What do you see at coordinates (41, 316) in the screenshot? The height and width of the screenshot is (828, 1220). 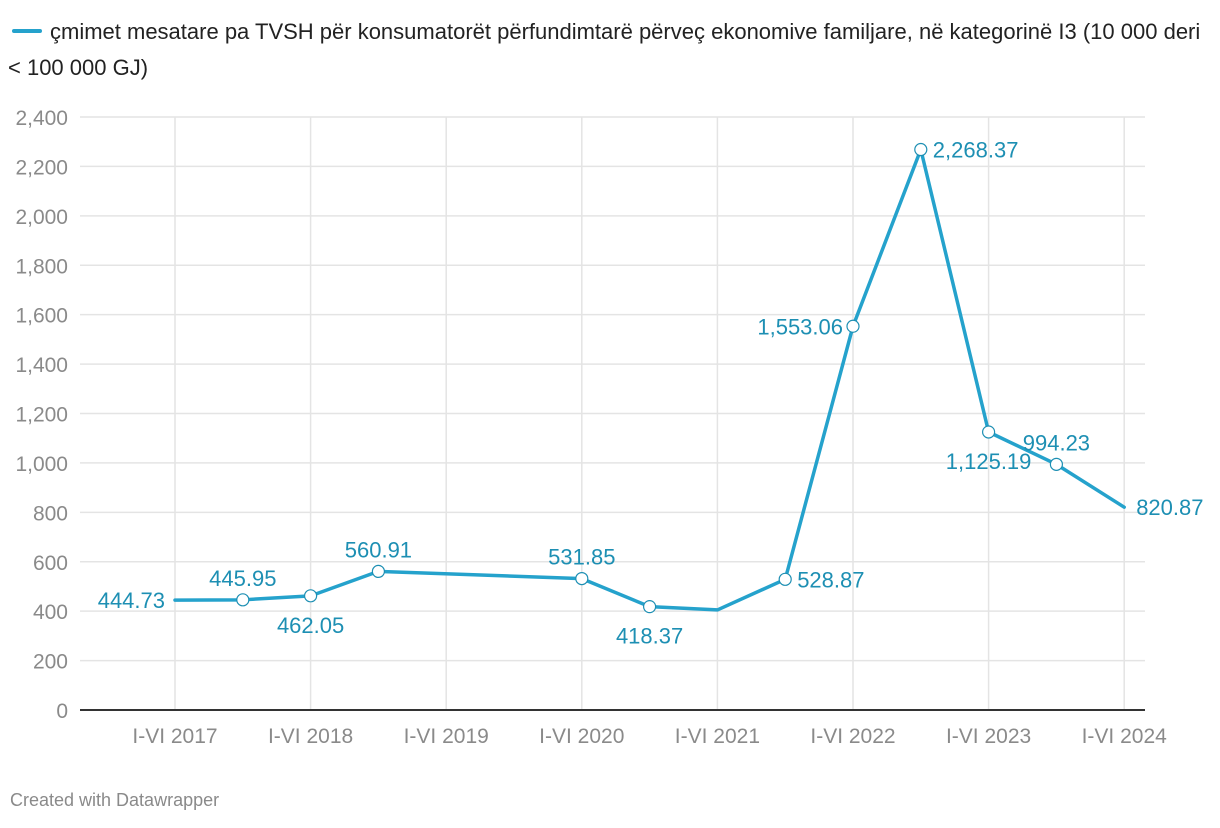 I see `y-tick-label: 1,600` at bounding box center [41, 316].